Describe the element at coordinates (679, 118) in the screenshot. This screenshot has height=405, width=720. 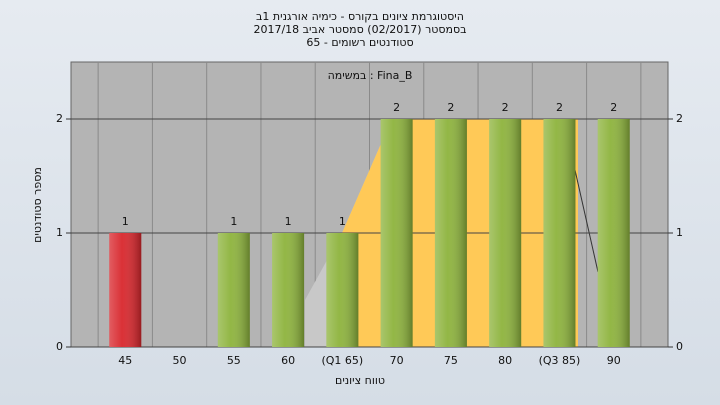
I see `y2-tick-label: 2` at that location.